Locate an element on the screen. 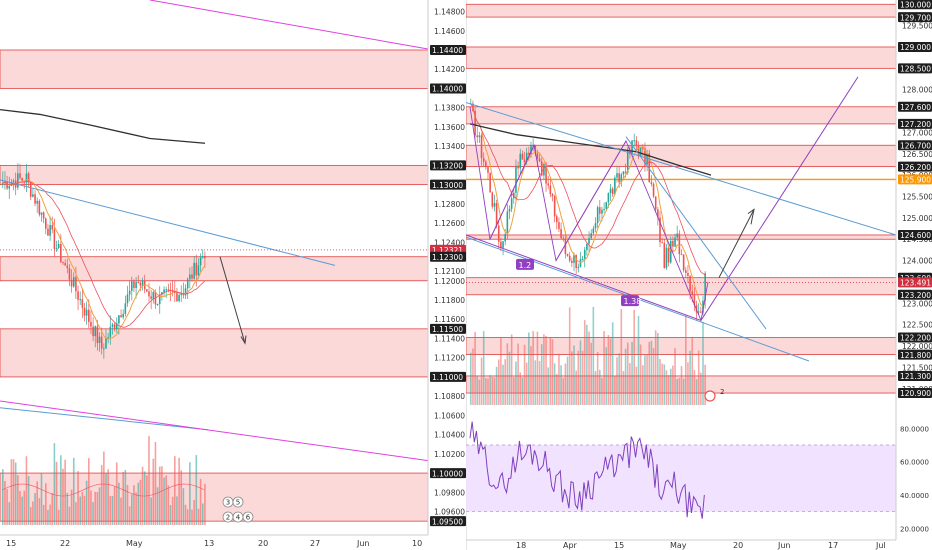  right-time-axis: 18 Apr 15 May 20 Jun 17 Jul is located at coordinates (681, 544).